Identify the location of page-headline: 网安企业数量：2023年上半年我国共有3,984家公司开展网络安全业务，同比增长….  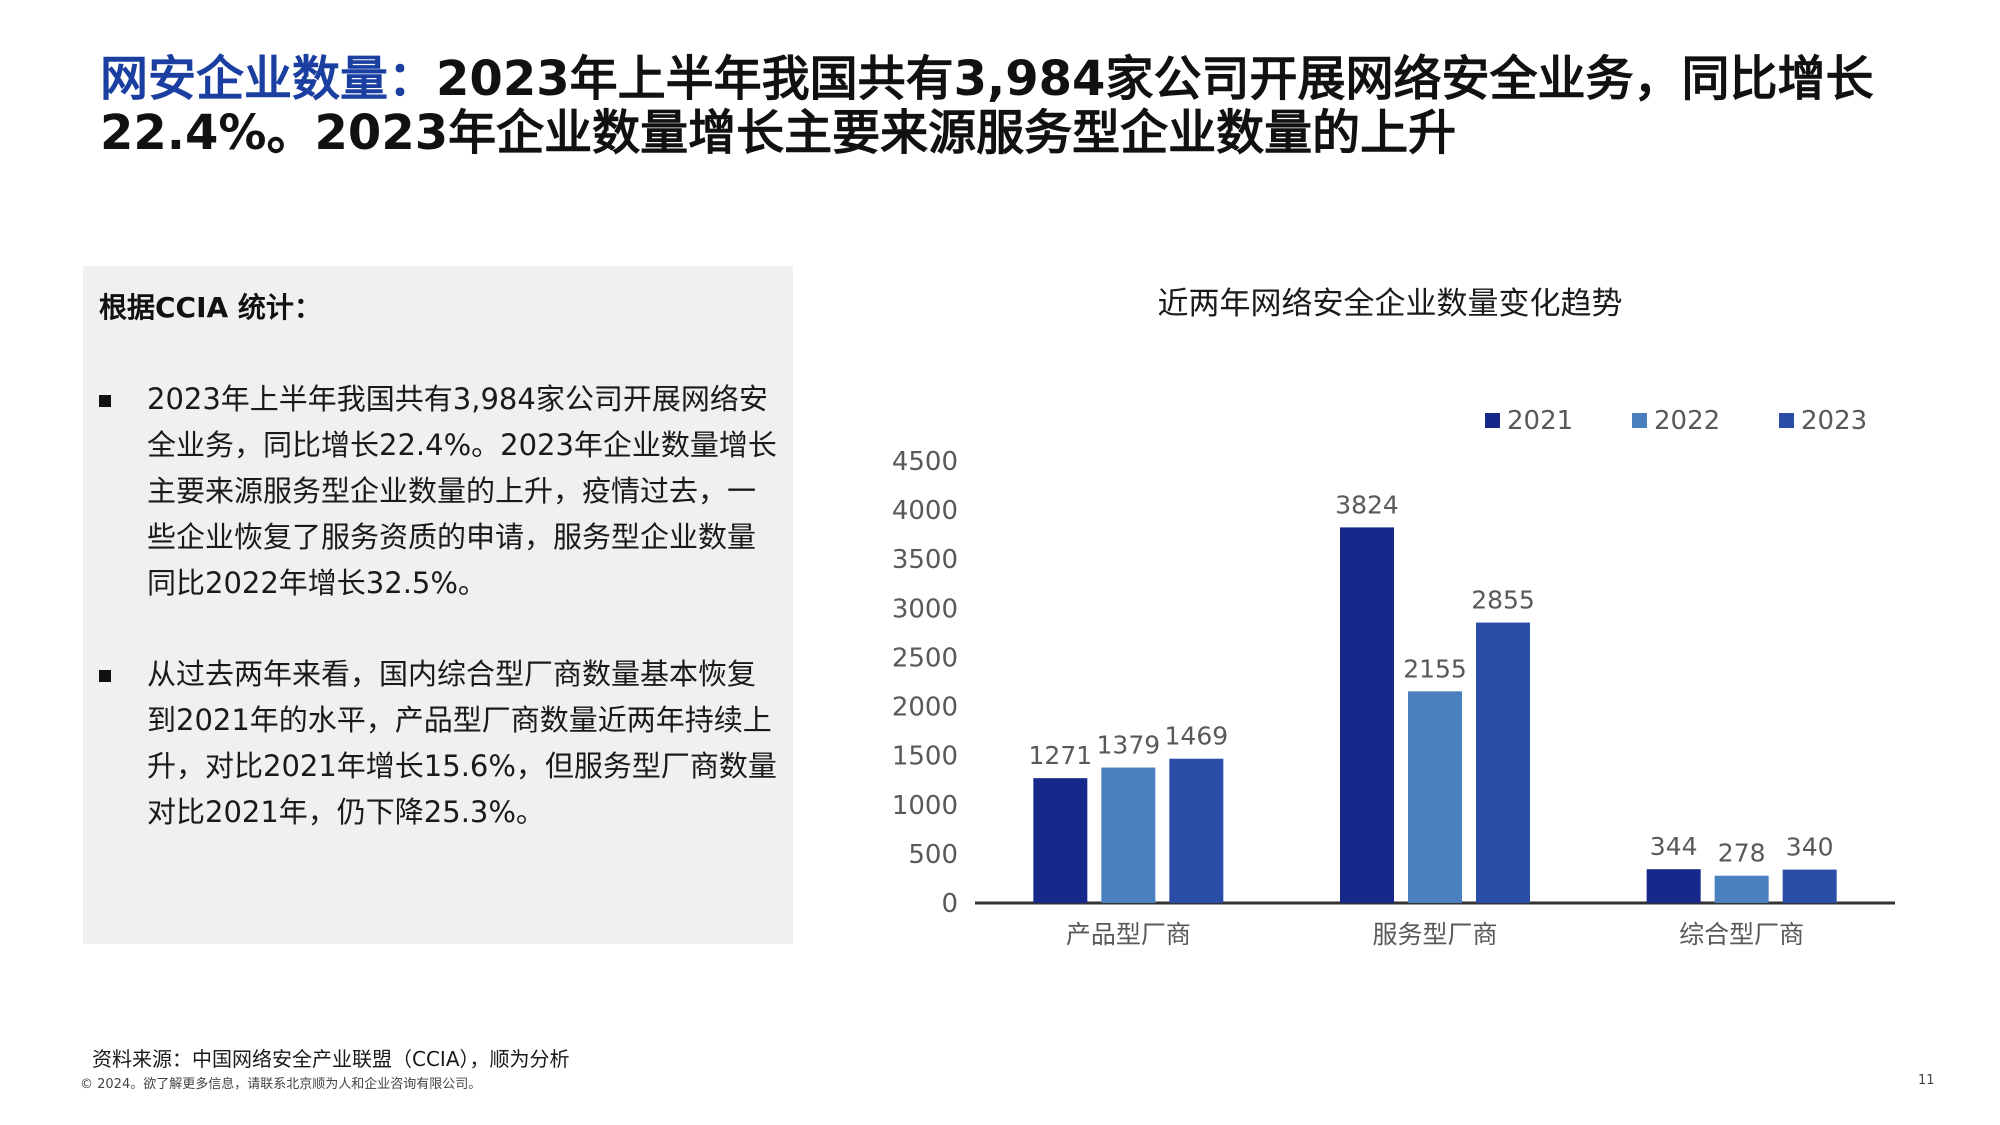
(1020, 106).